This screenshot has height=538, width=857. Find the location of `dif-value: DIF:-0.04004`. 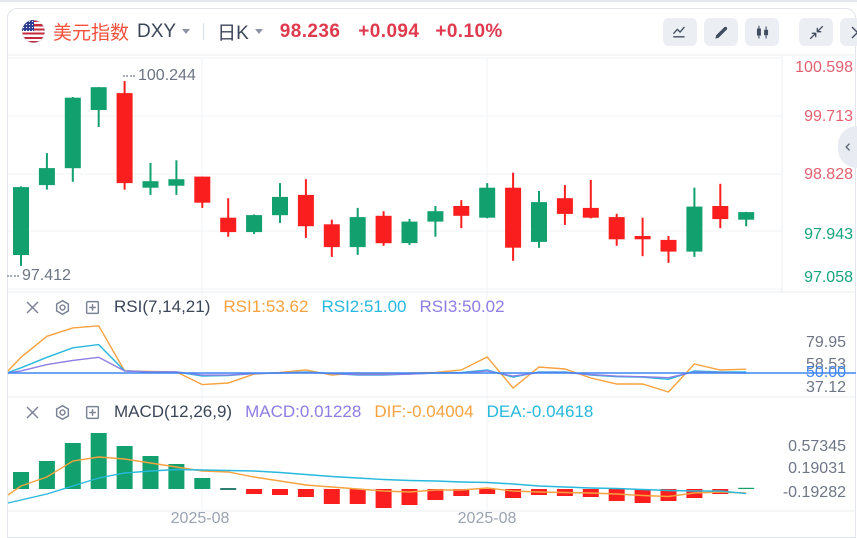

dif-value: DIF:-0.04004 is located at coordinates (424, 411).